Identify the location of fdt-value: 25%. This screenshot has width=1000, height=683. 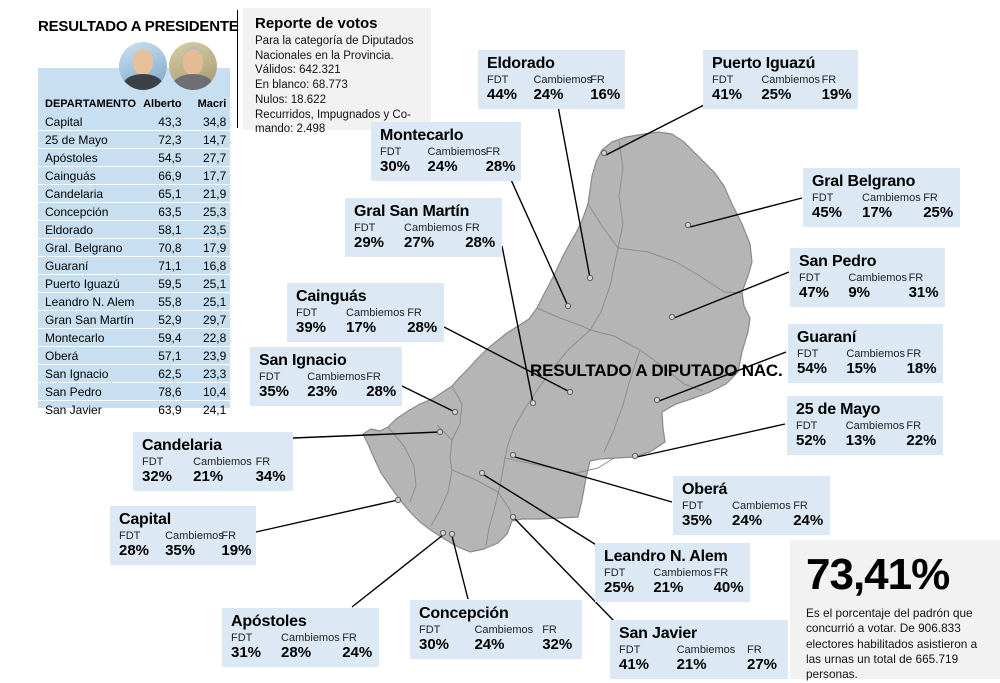
(619, 587).